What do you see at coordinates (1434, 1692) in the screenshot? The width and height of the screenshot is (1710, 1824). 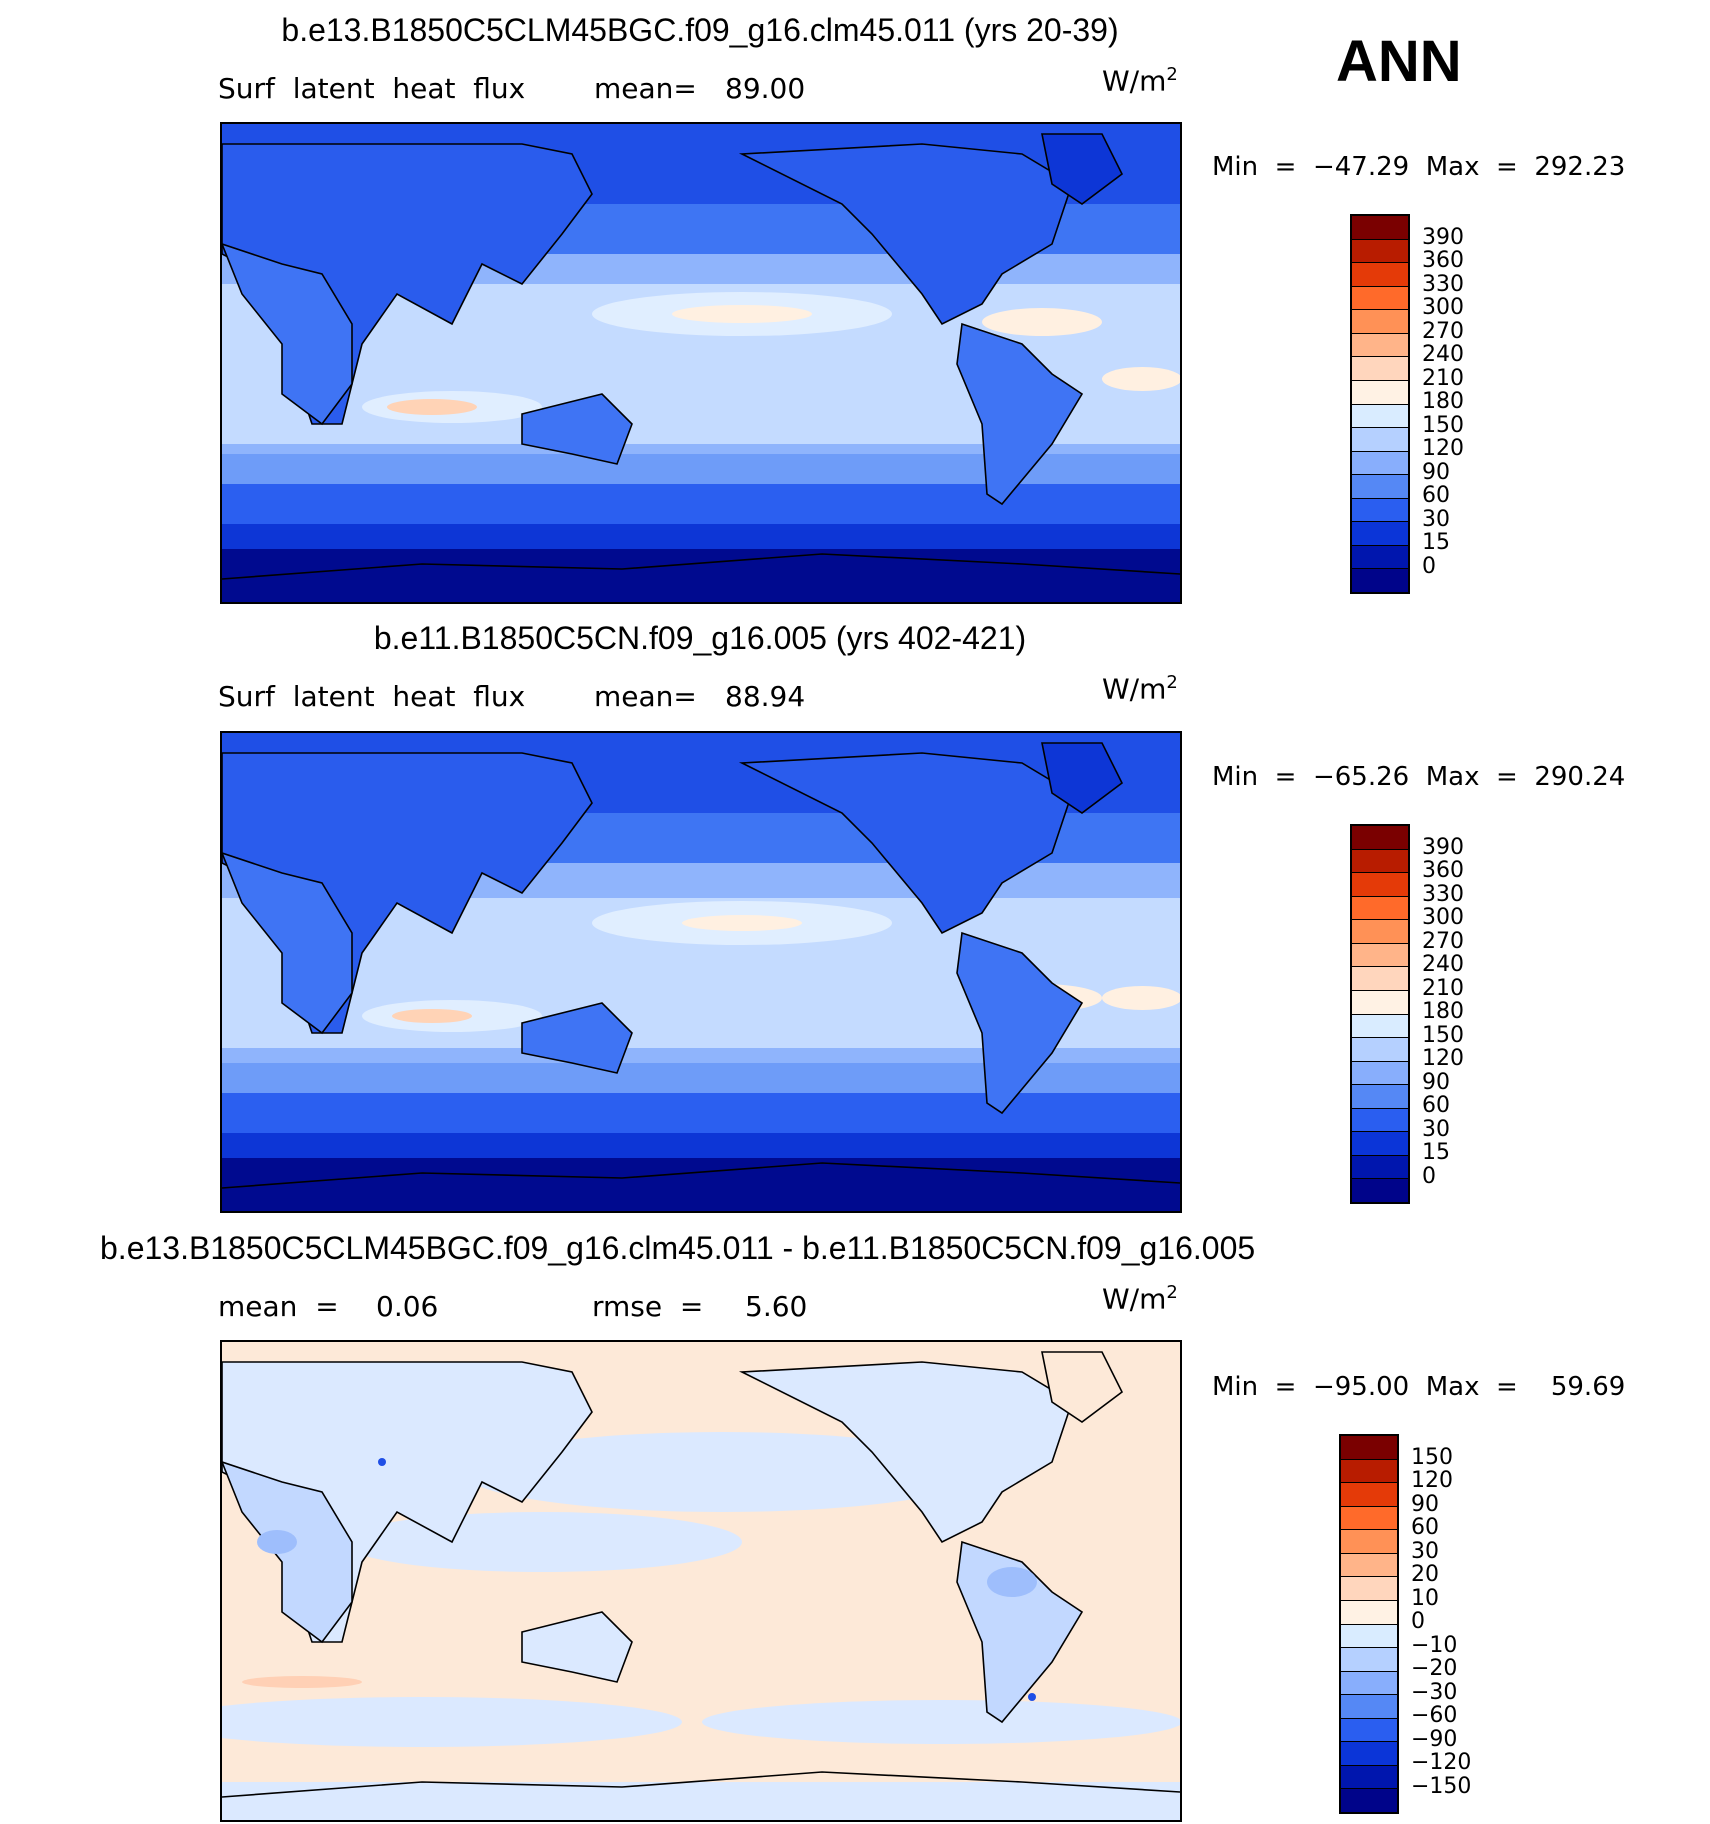 I see `colorbar-tick-label: −30` at bounding box center [1434, 1692].